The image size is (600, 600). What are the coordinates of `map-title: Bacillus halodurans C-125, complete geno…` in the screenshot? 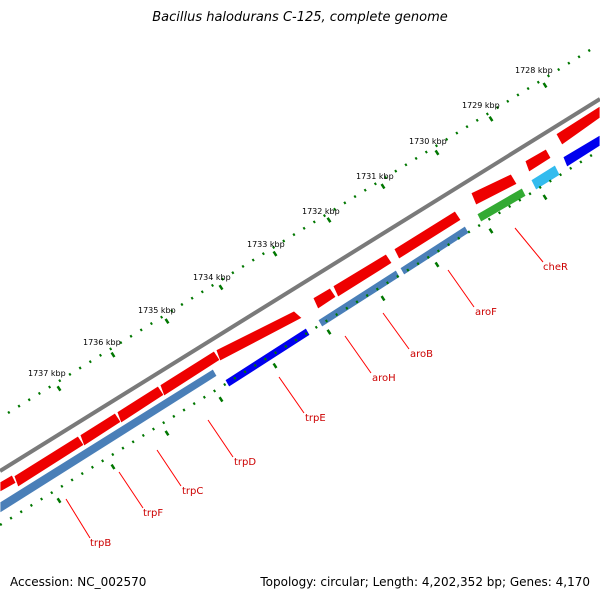 It's located at (300, 17).